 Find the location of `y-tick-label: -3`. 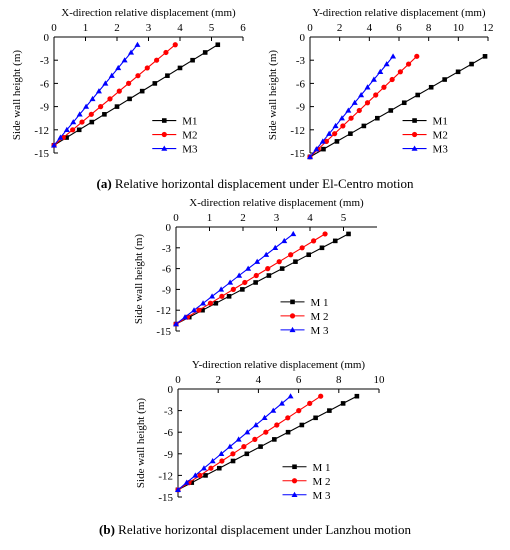

y-tick-label: -3 is located at coordinates (301, 61).